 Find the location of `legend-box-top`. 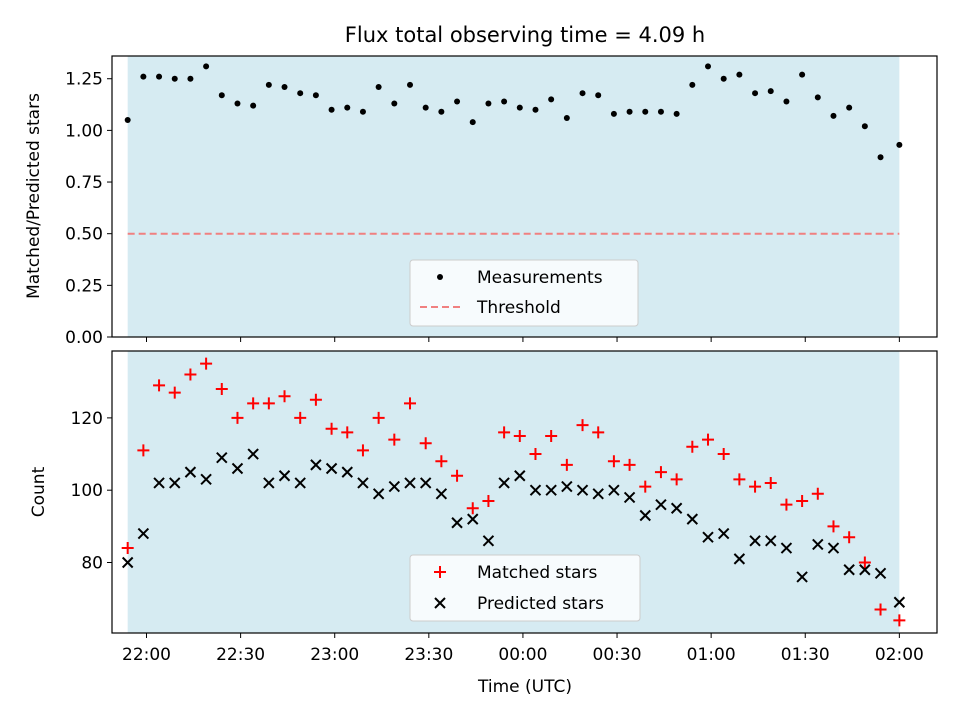

legend-box-top is located at coordinates (524, 293).